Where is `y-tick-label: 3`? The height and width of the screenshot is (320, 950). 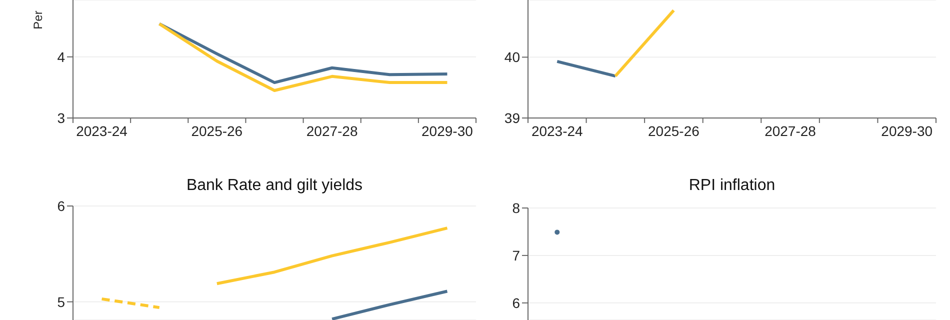
y-tick-label: 3 is located at coordinates (61, 118).